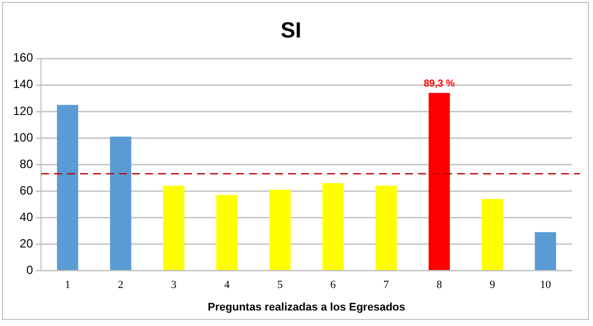  I want to click on y-tick-label: 0, so click(30, 269).